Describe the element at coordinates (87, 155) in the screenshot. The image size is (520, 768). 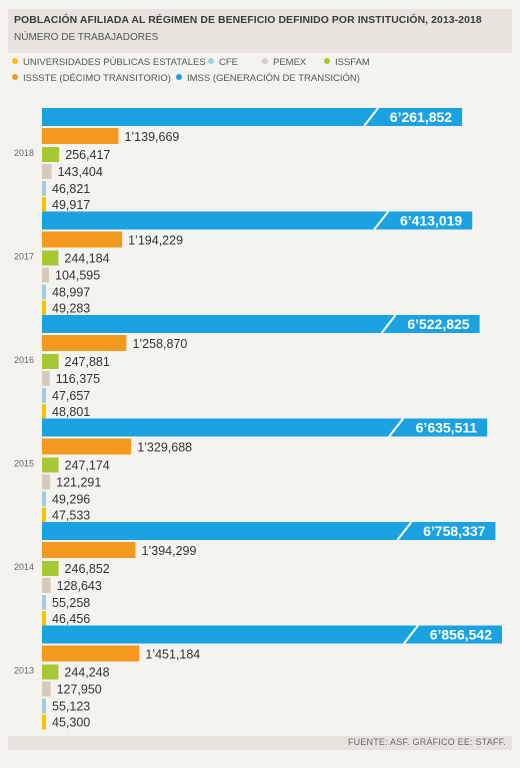
I see `data-label-issfam-2018: 256,417` at that location.